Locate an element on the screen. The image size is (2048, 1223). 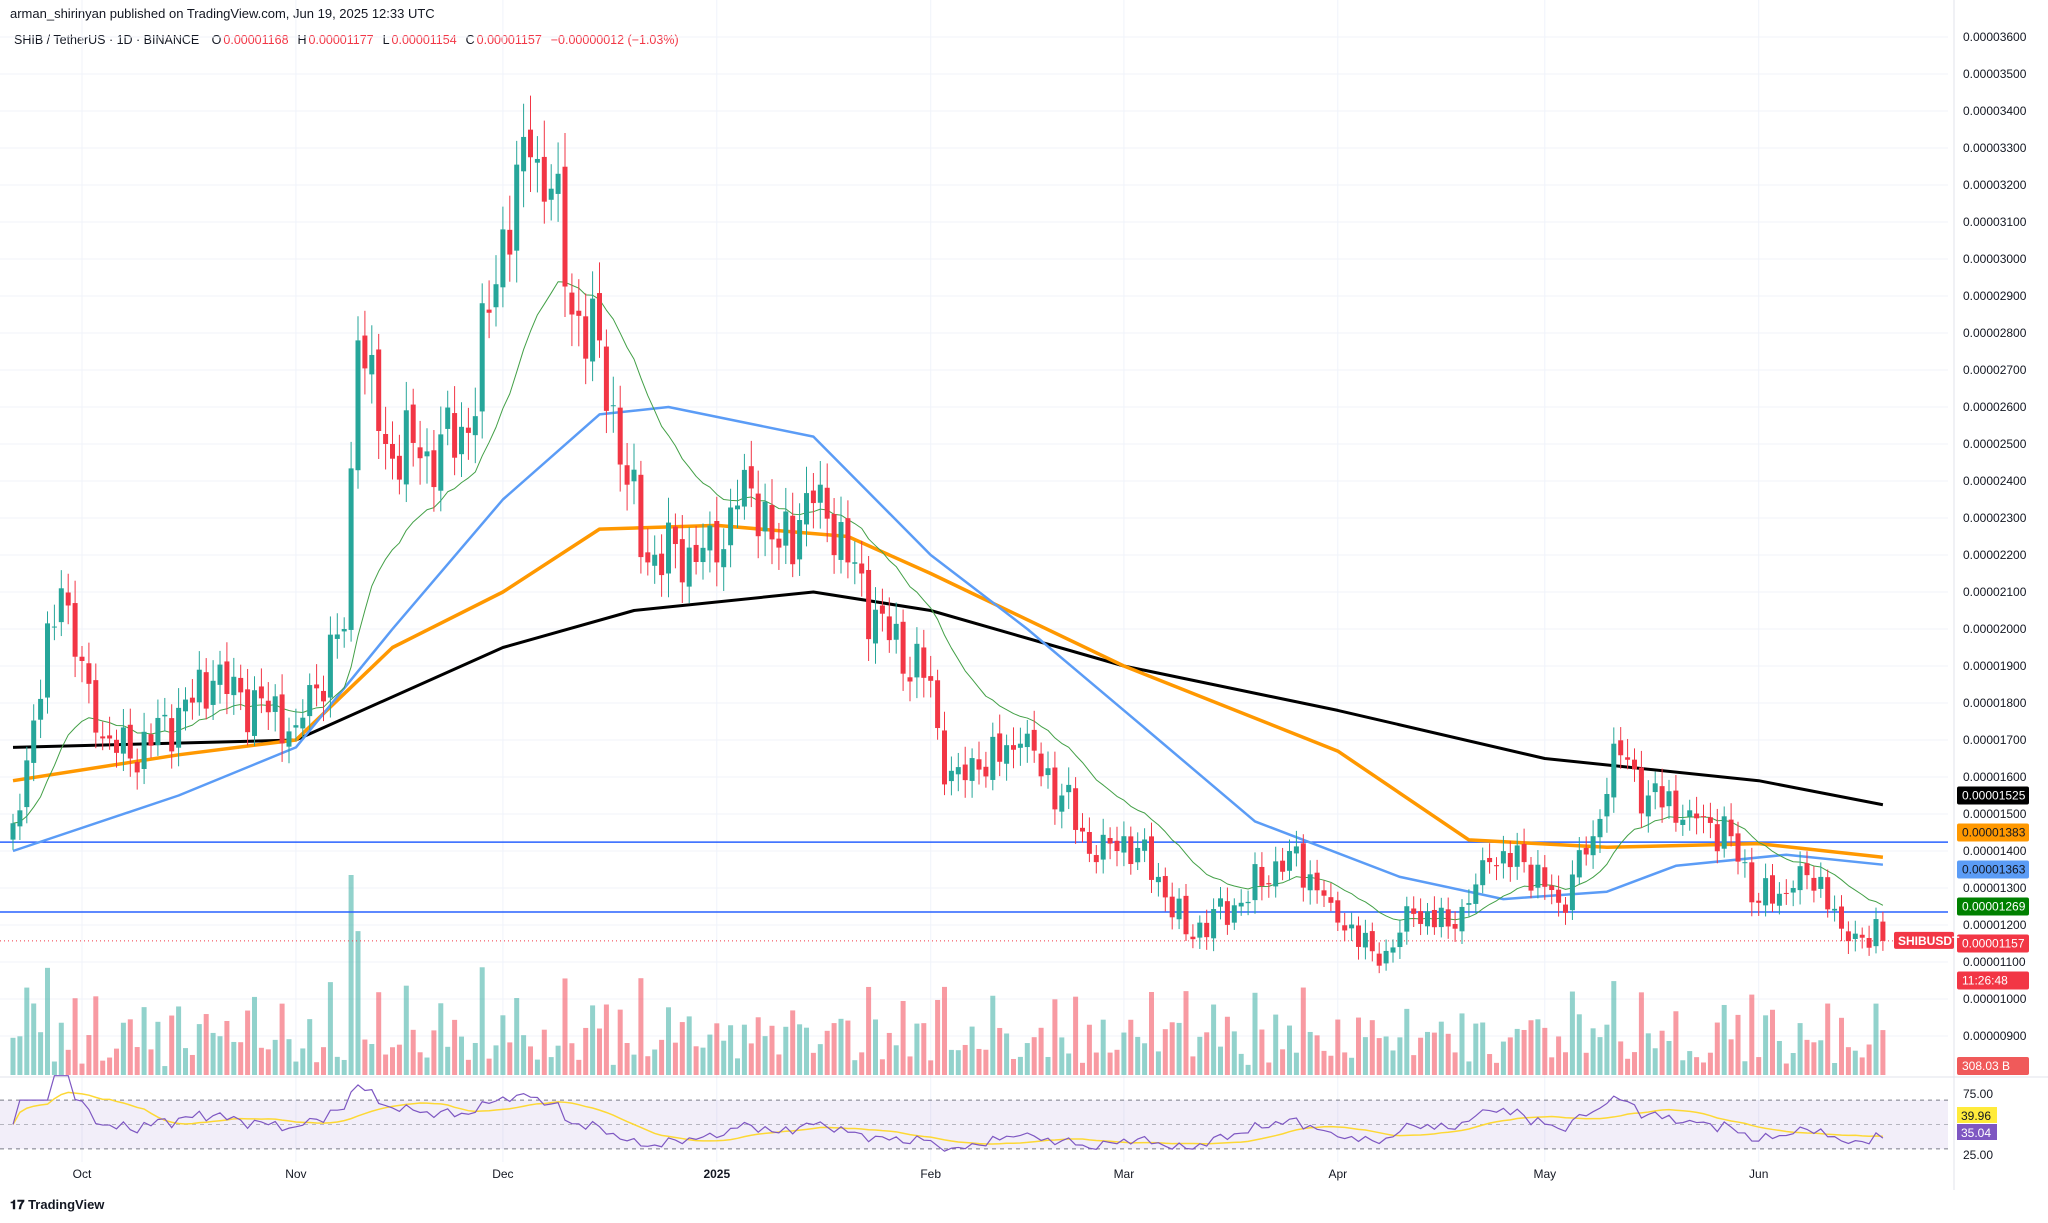
price-tick: 0.00002100 is located at coordinates (1995, 592).